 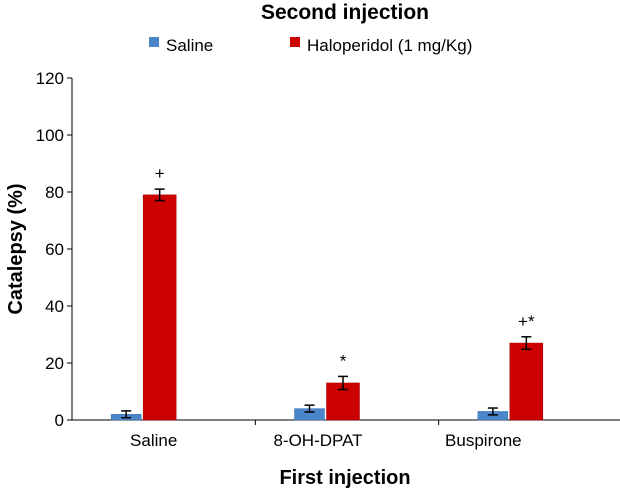 What do you see at coordinates (50, 78) in the screenshot?
I see `y-tick-label: 120` at bounding box center [50, 78].